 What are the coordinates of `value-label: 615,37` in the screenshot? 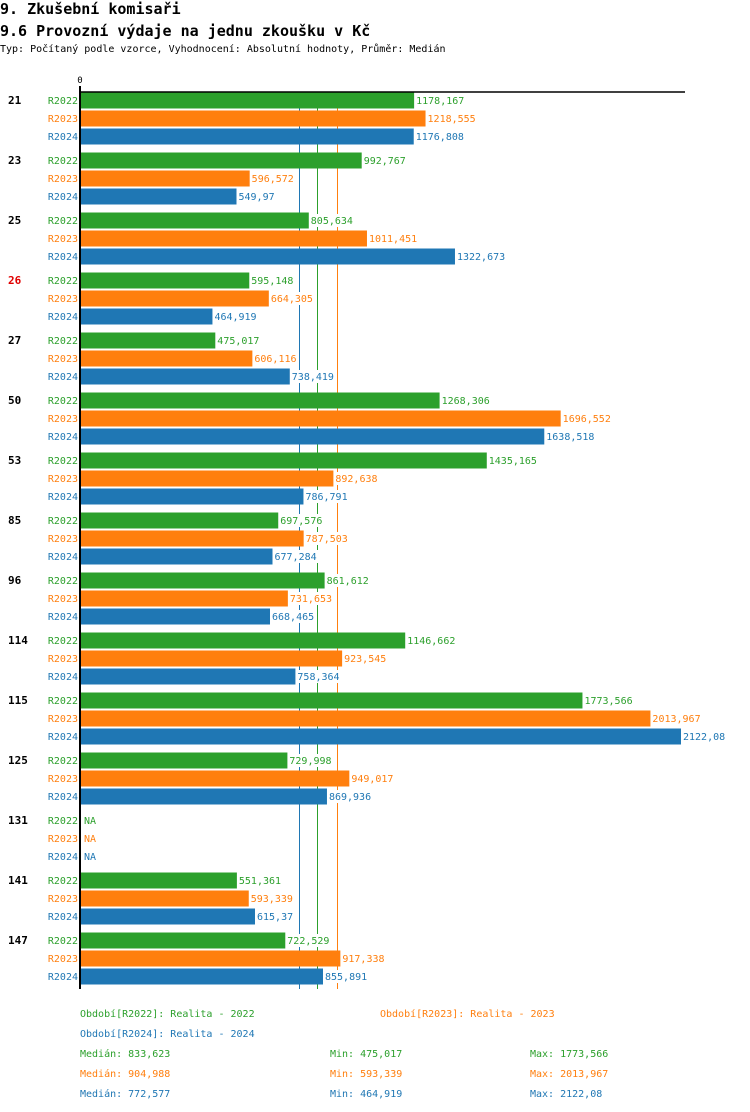 It's located at (275, 917).